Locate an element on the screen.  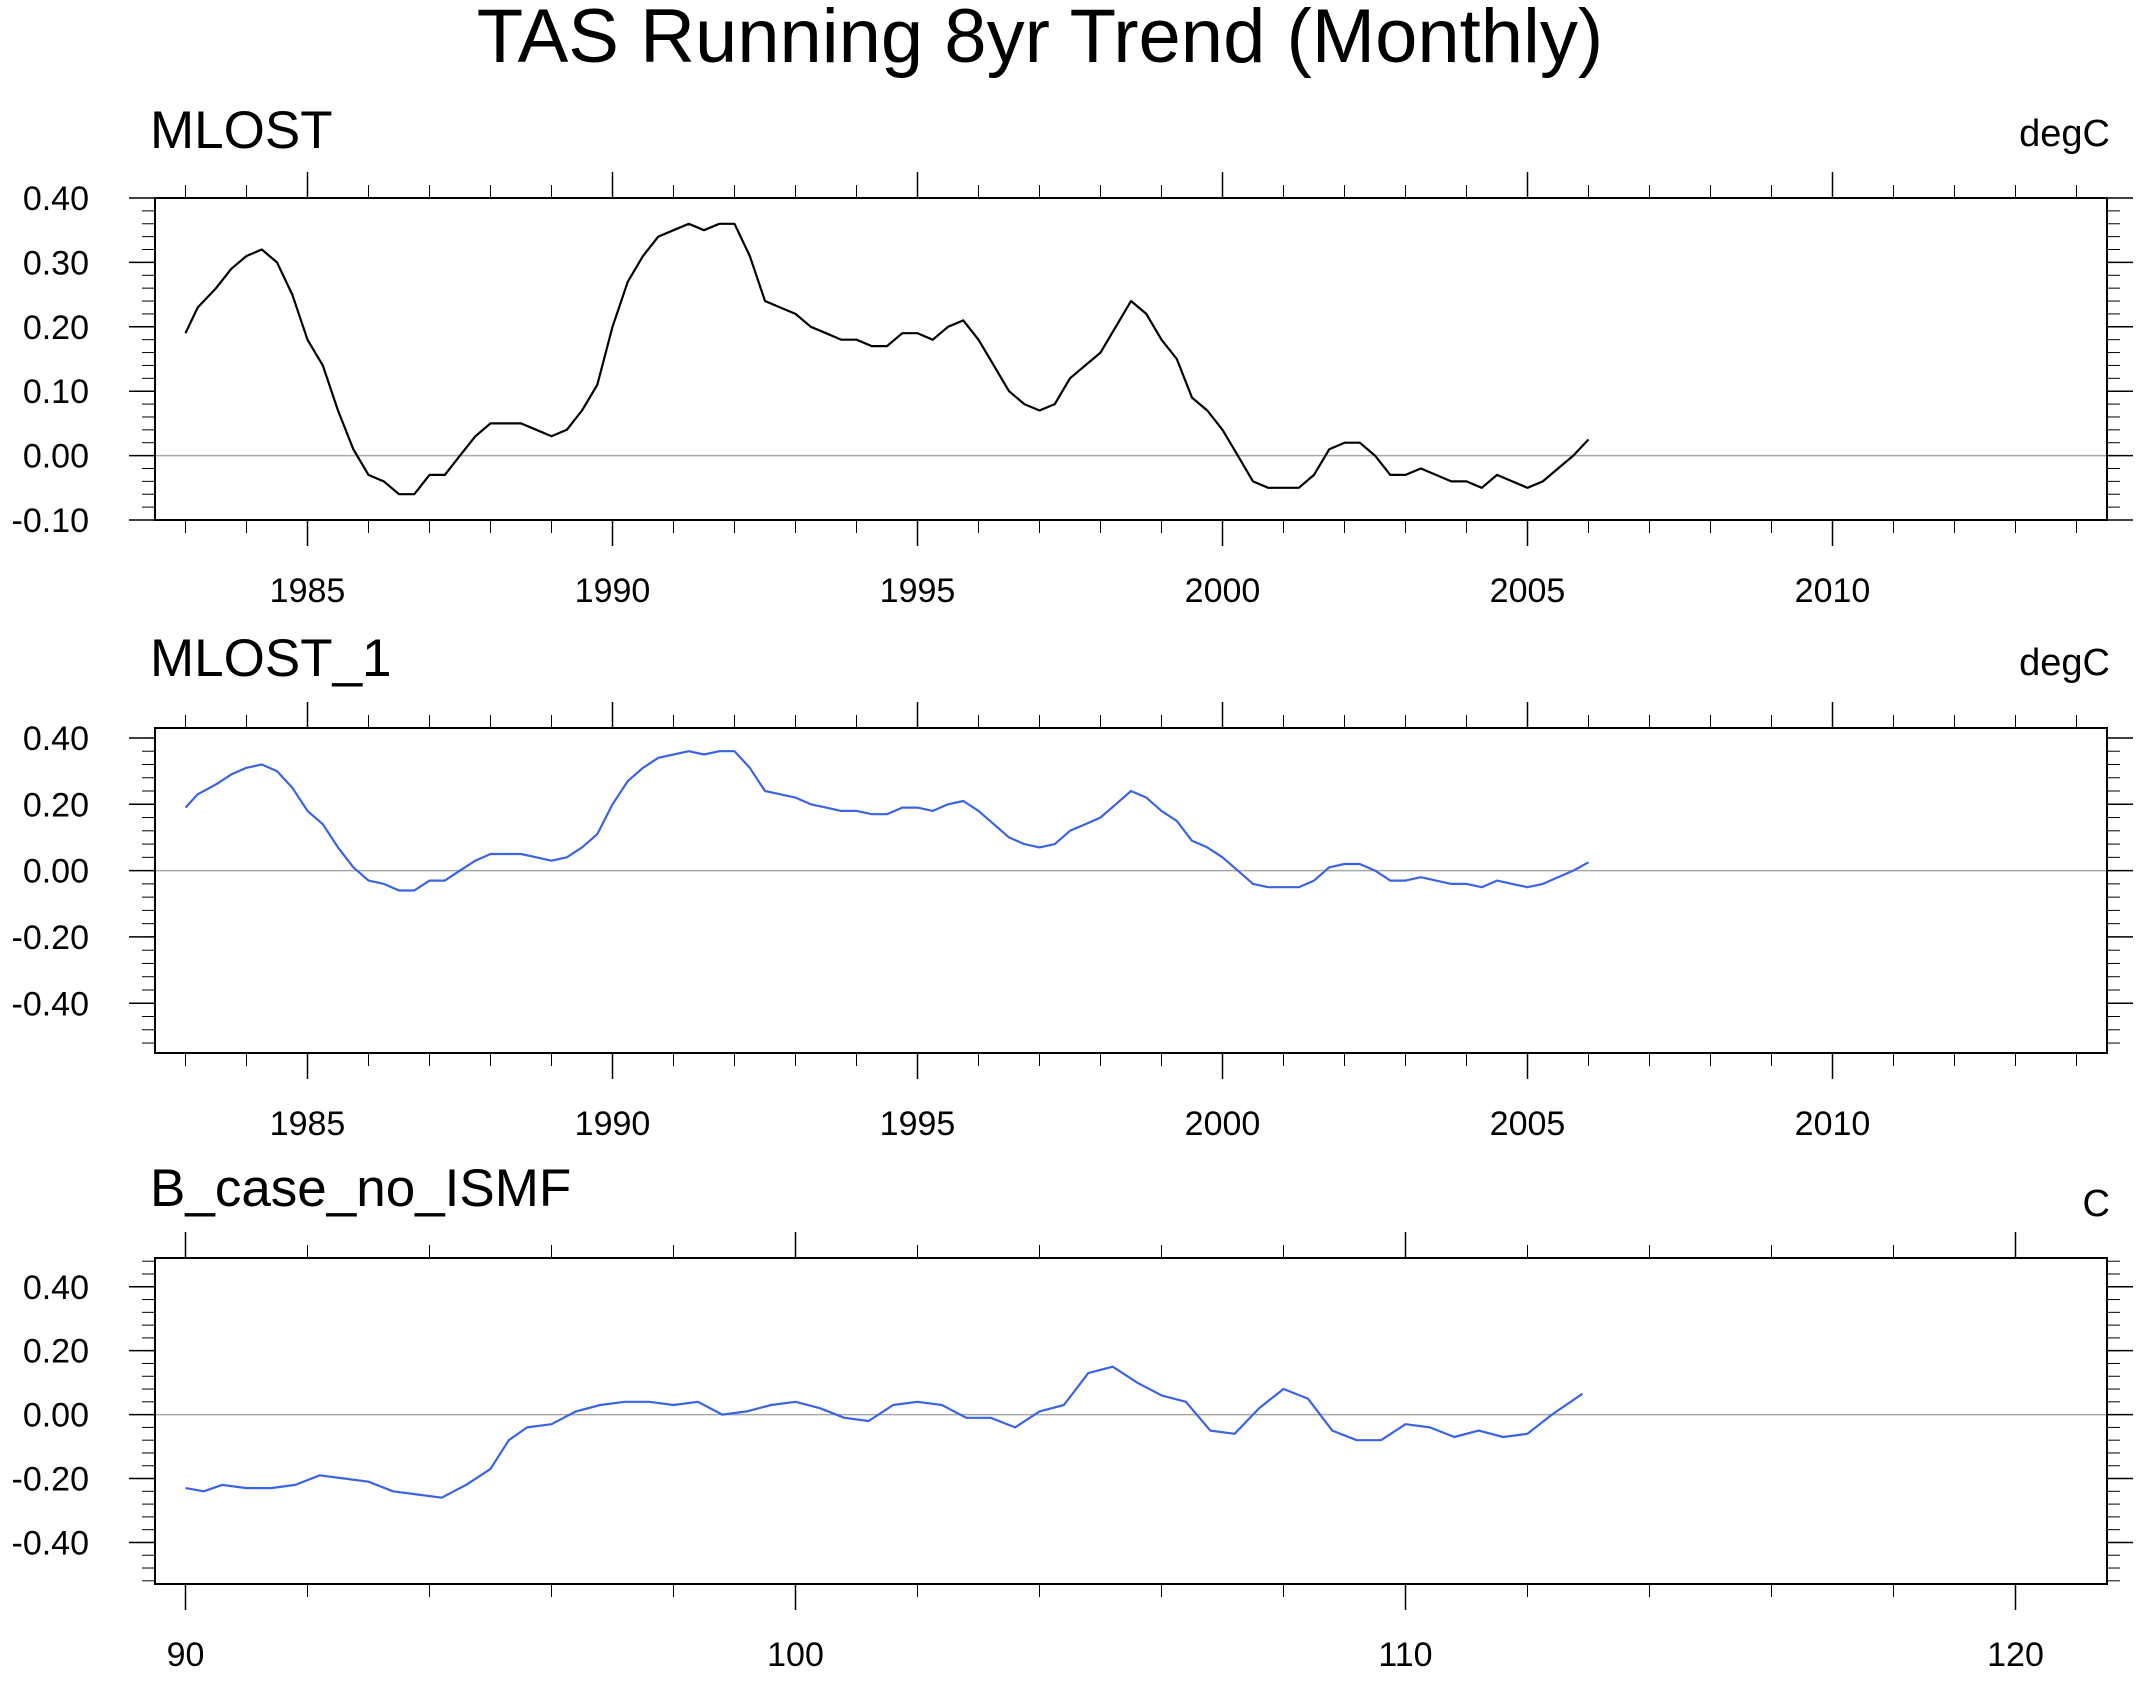
x-tick-label: 110 is located at coordinates (1405, 1655).